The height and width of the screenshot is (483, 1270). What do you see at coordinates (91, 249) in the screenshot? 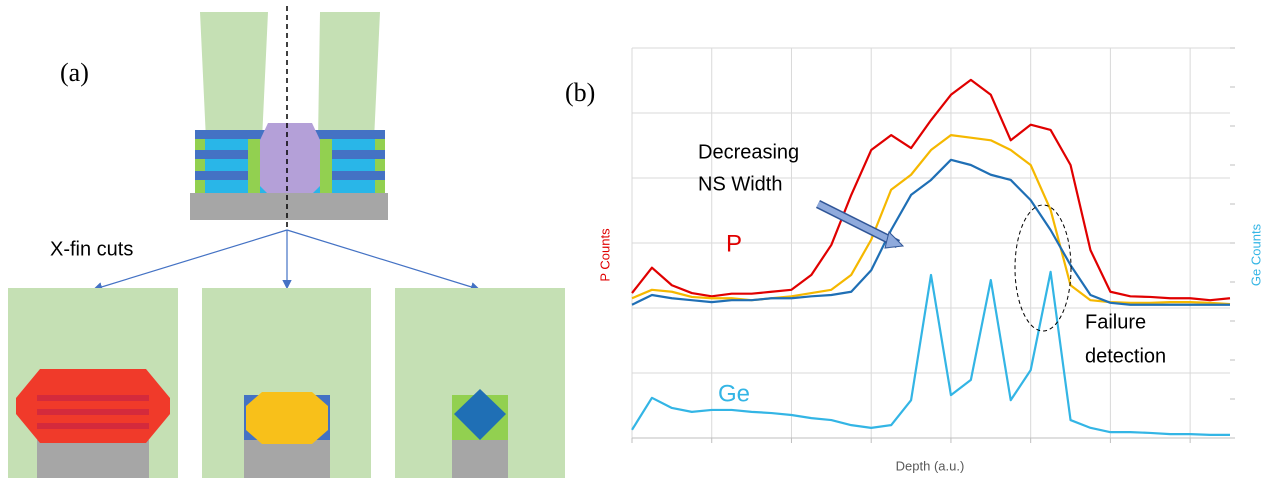
I see `cut-caption: X-fin cuts` at bounding box center [91, 249].